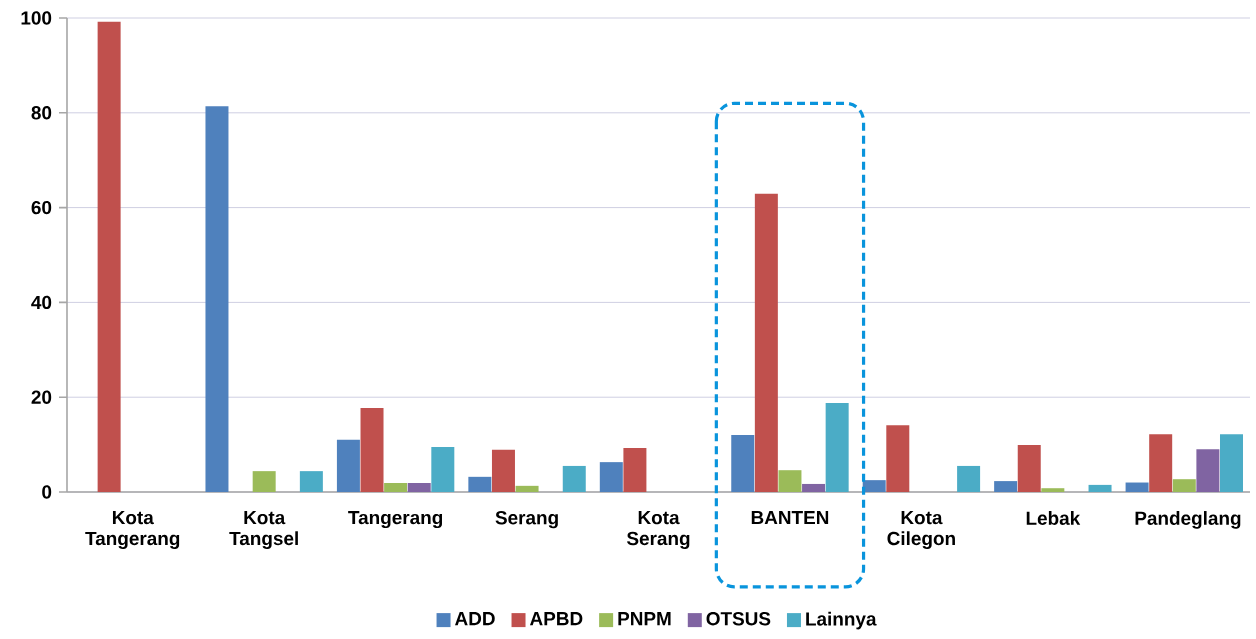  Describe the element at coordinates (790, 518) in the screenshot. I see `x-tick-label: BANTEN` at that location.